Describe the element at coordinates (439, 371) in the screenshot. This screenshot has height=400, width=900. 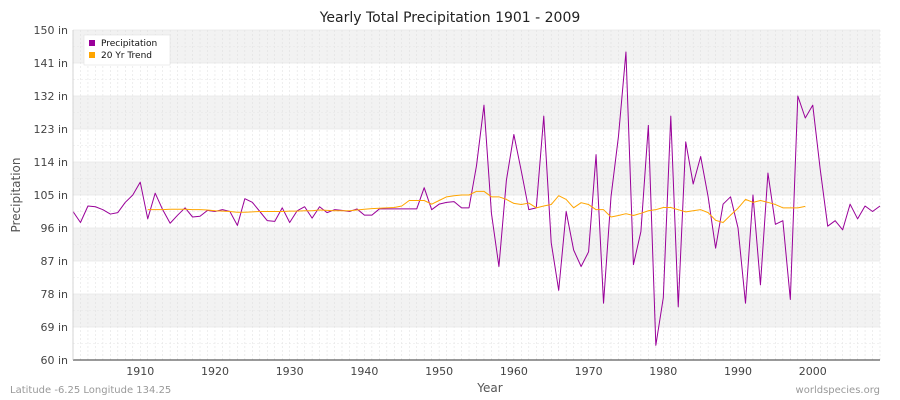
I see `x-tick-label: 1950` at that location.